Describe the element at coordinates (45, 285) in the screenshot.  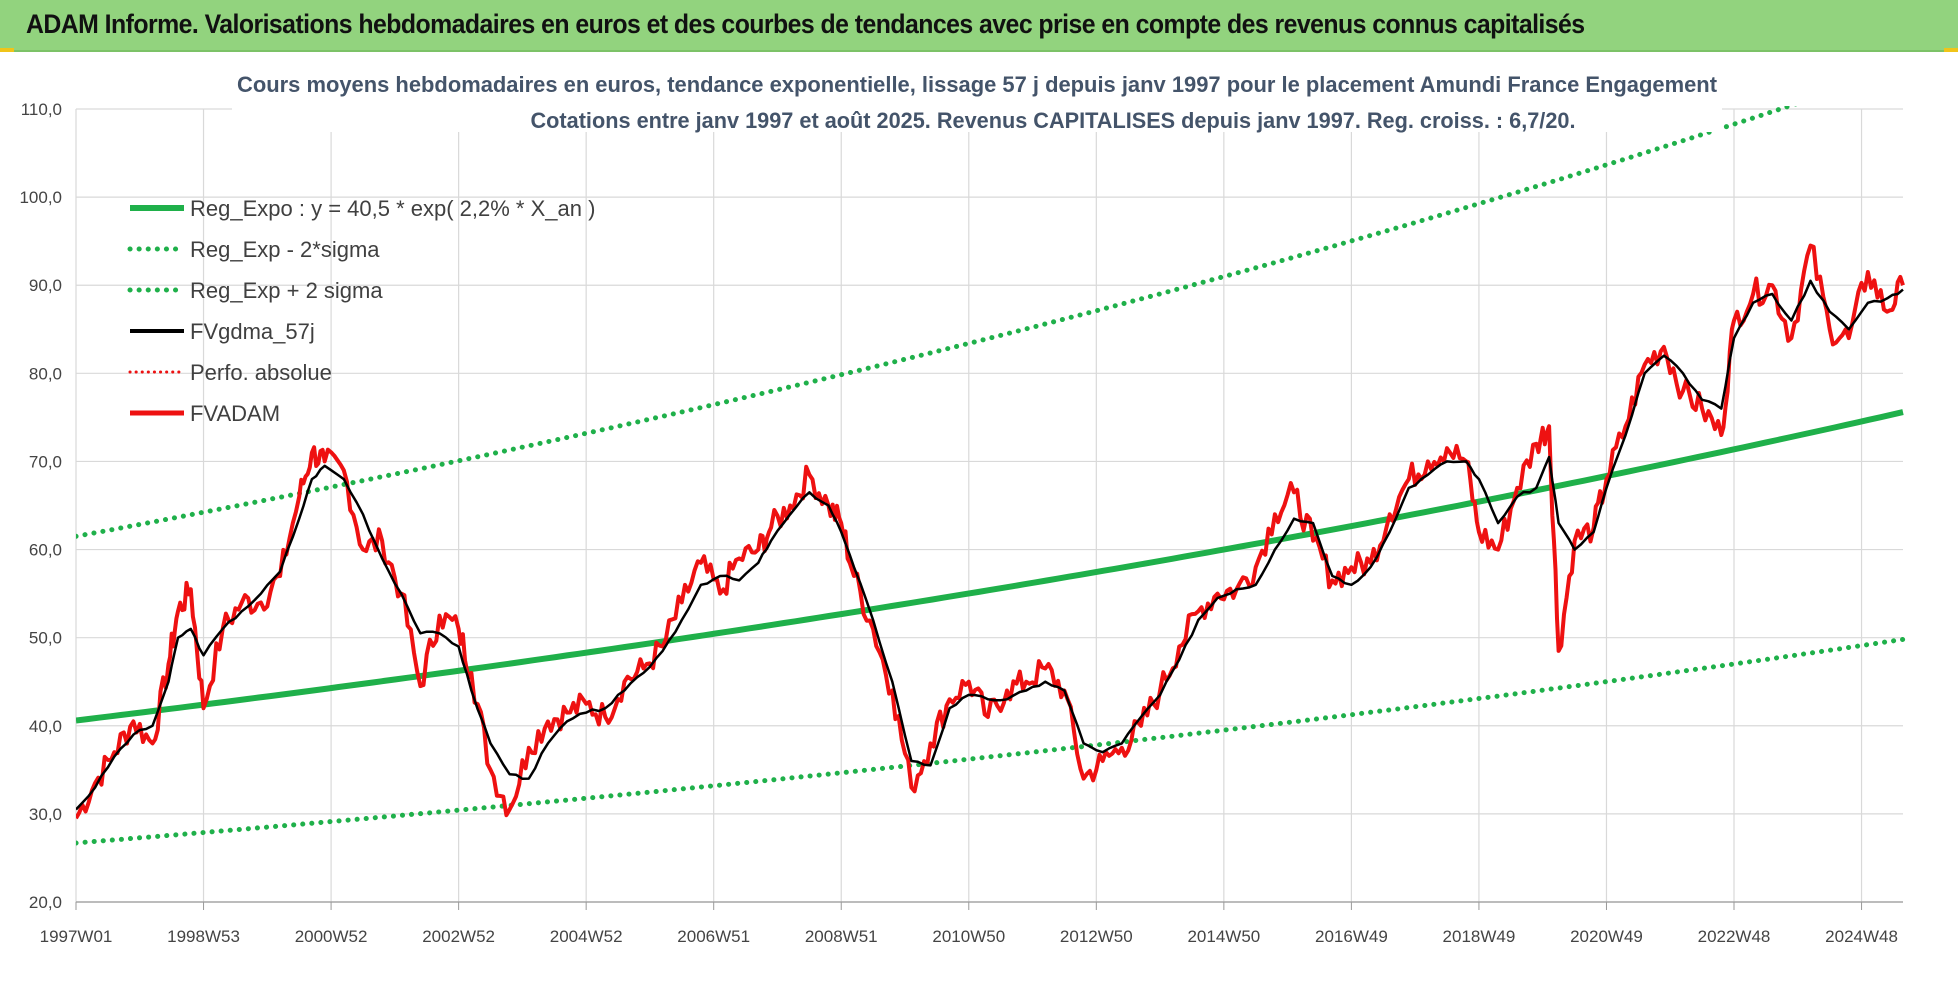
I see `y-tick-label: 90,0` at that location.